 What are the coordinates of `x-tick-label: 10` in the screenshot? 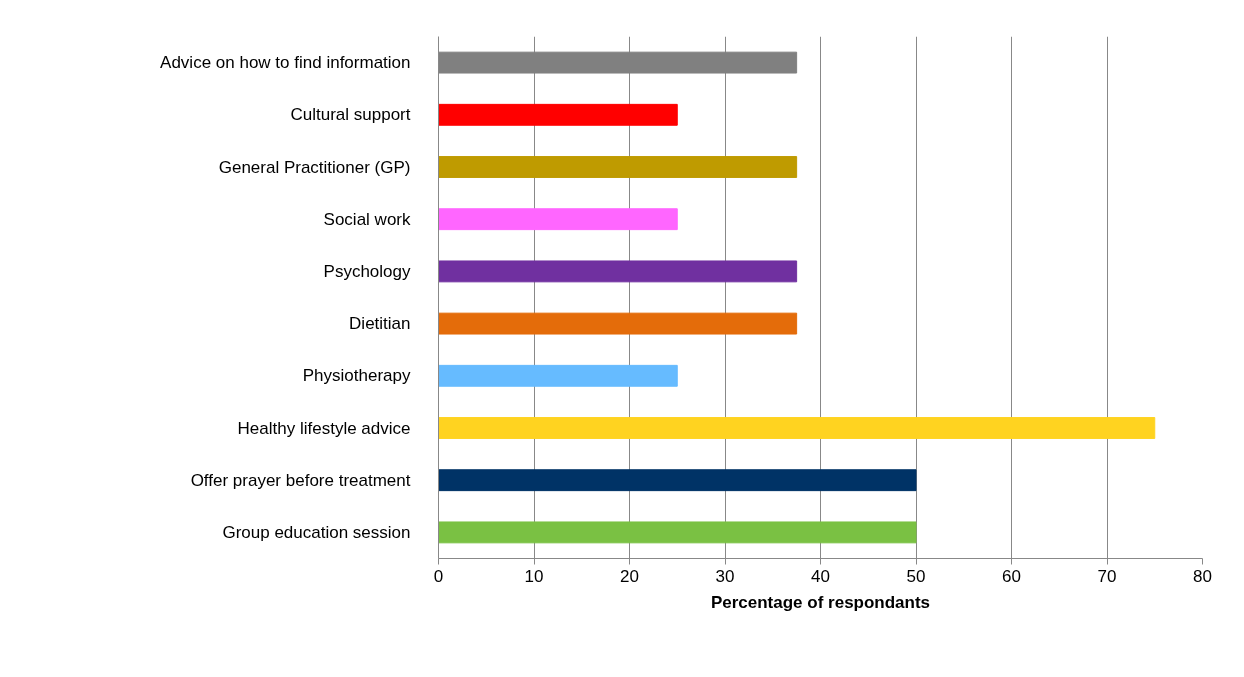 It's located at (534, 576).